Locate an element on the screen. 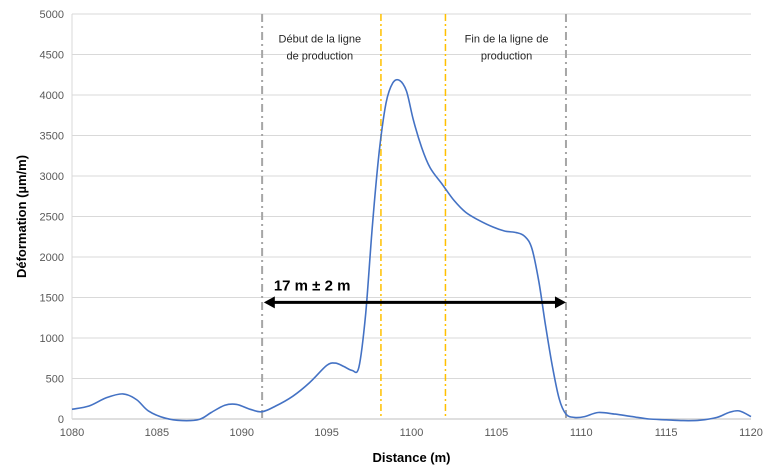 This screenshot has width=766, height=467. x-axis-ticks: 1080 1085 1090 1095 1100 1105 1110 1115 1120 is located at coordinates (411, 433).